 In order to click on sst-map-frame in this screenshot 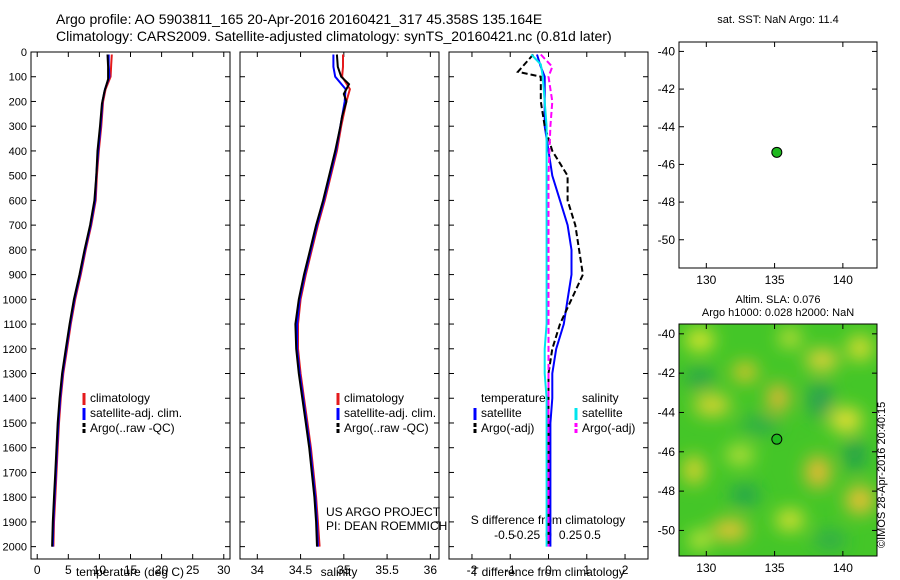, I will do `click(778, 155)`.